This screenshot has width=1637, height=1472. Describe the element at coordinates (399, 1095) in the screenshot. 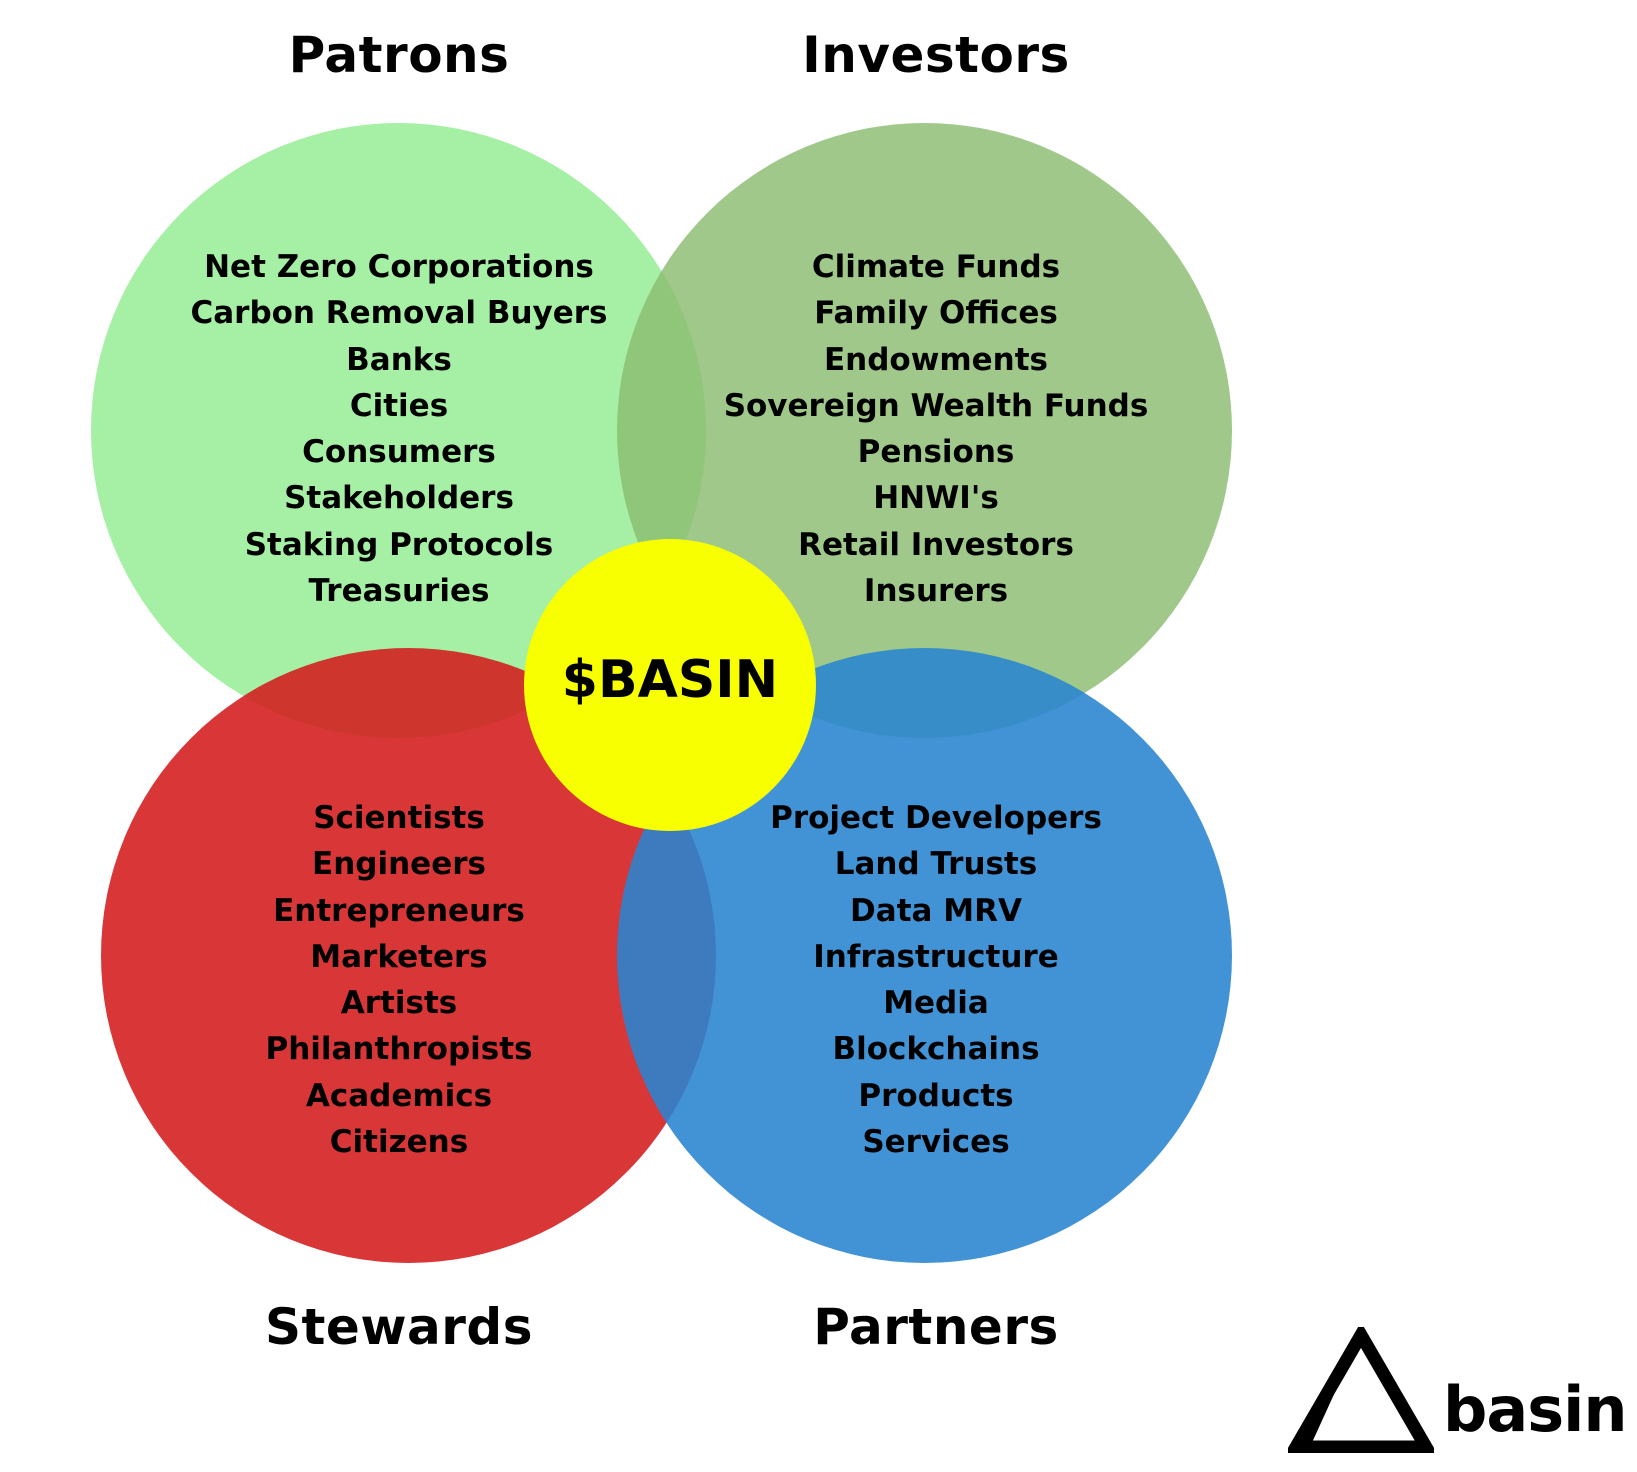

I see `list-item: Academics` at that location.